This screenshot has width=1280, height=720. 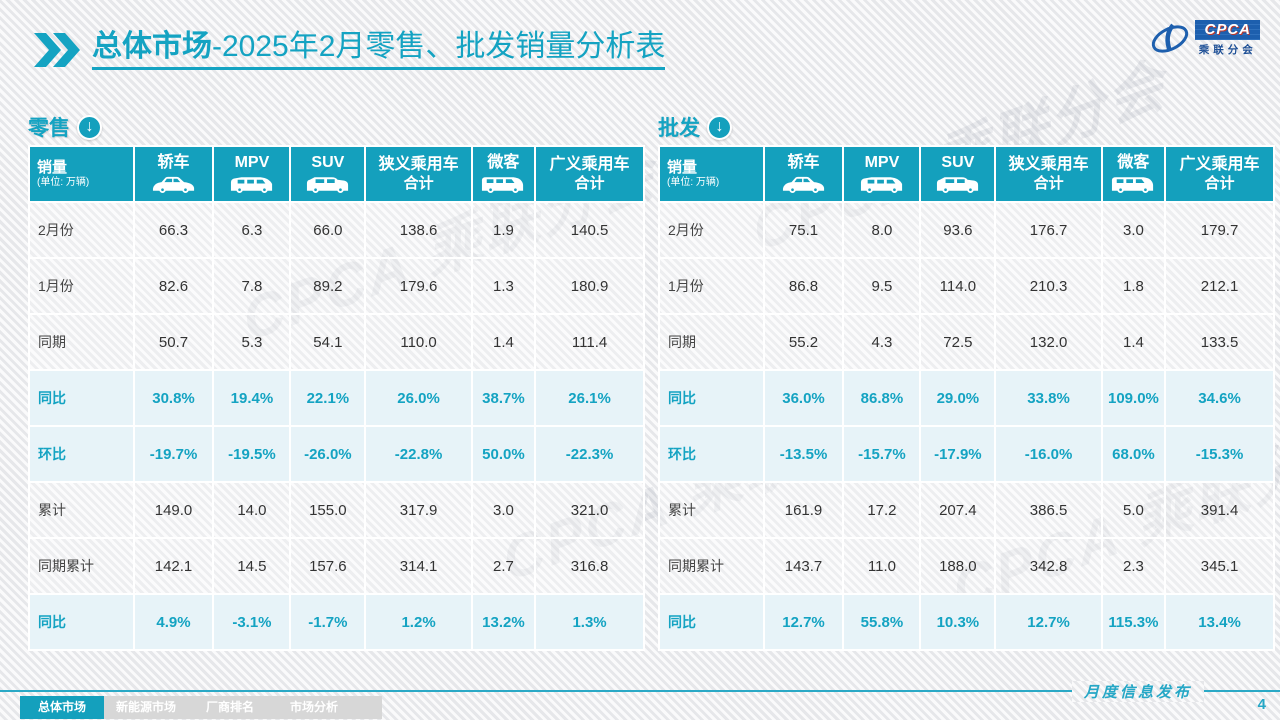 I want to click on footer-tabs: 总体市场 新能源市场 厂商排名 市场分析, so click(x=201, y=707).